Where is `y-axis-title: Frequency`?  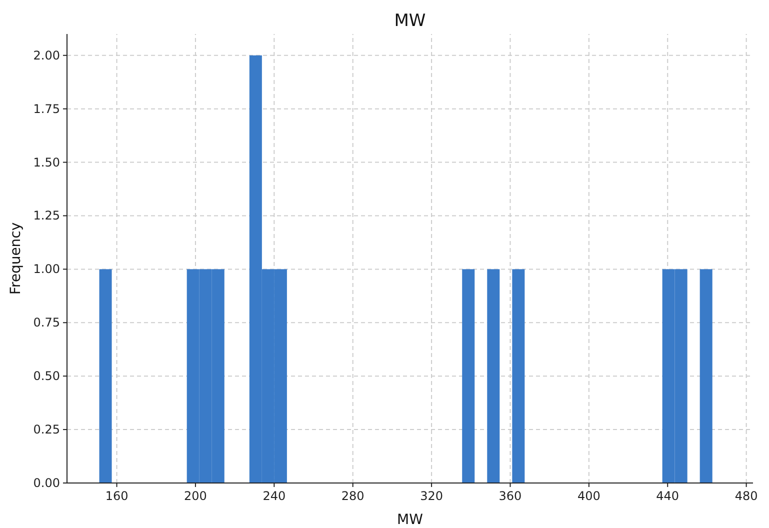
y-axis-title: Frequency is located at coordinates (16, 258).